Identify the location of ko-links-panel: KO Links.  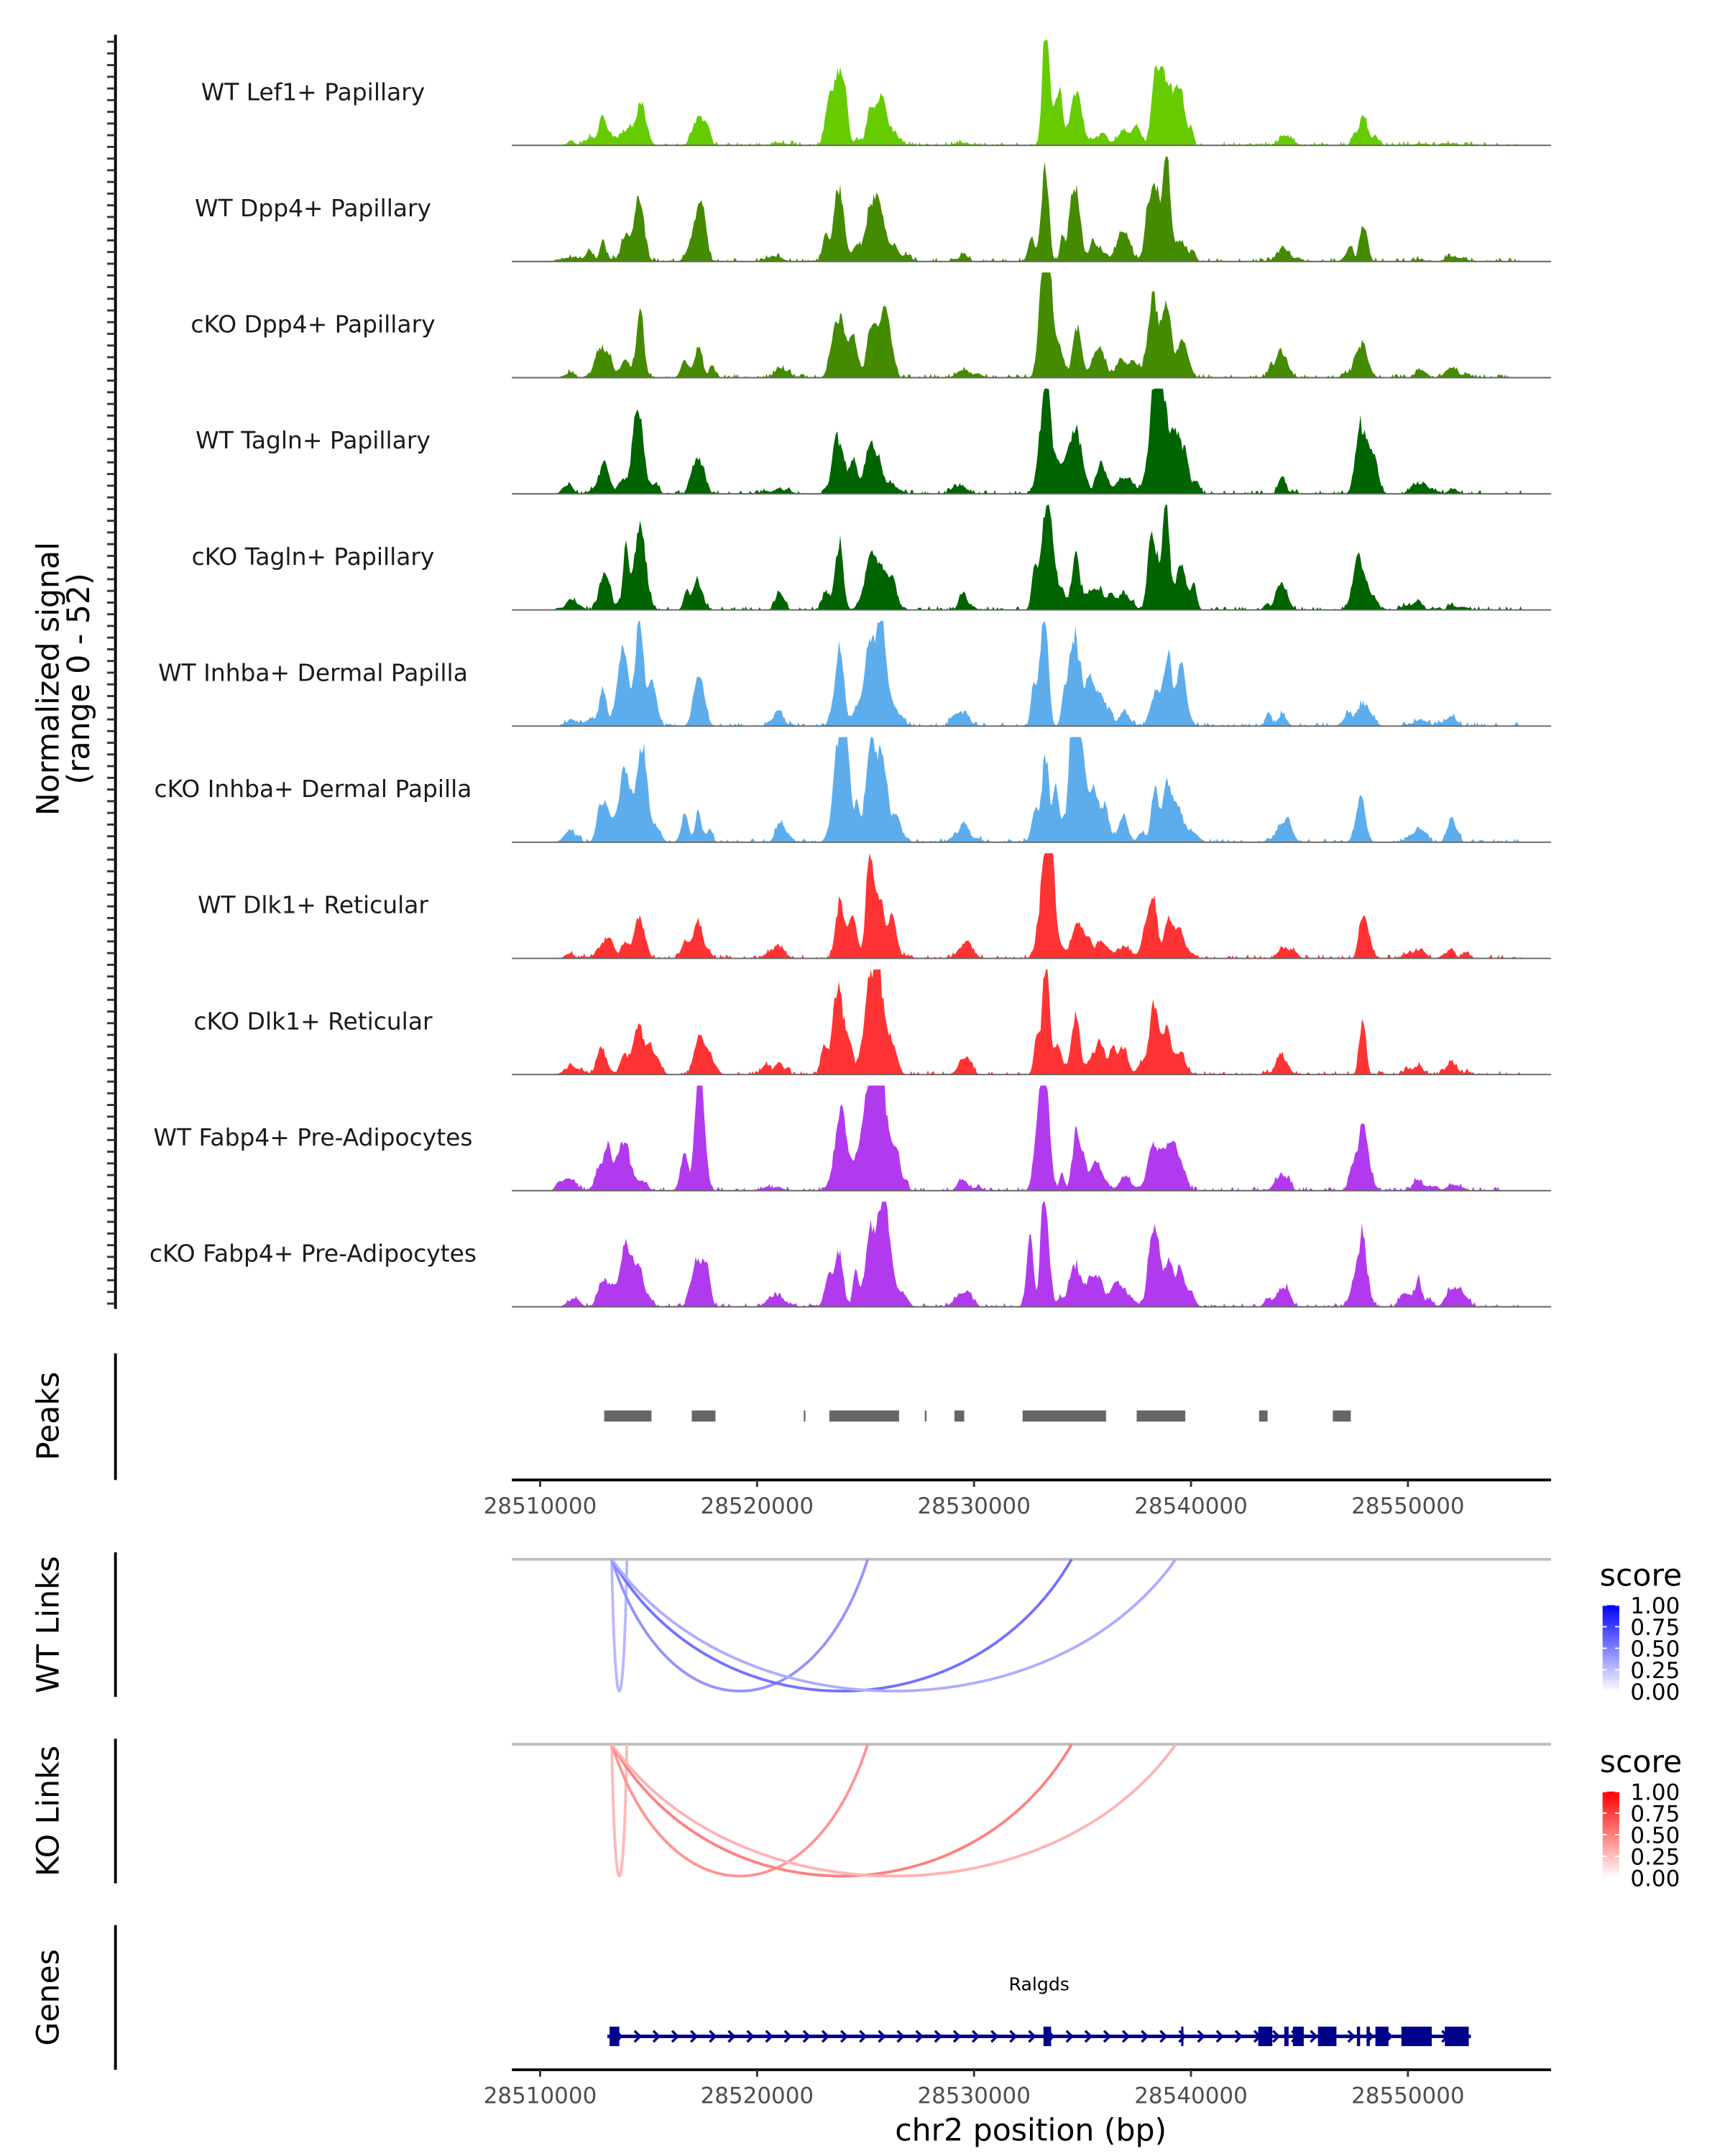
(791, 1811).